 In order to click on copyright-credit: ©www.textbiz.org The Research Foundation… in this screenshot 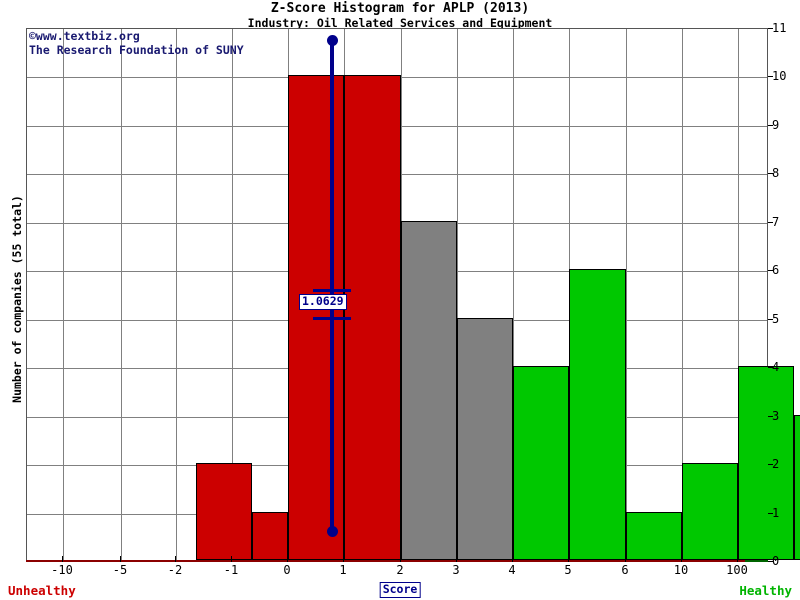, I will do `click(136, 43)`.